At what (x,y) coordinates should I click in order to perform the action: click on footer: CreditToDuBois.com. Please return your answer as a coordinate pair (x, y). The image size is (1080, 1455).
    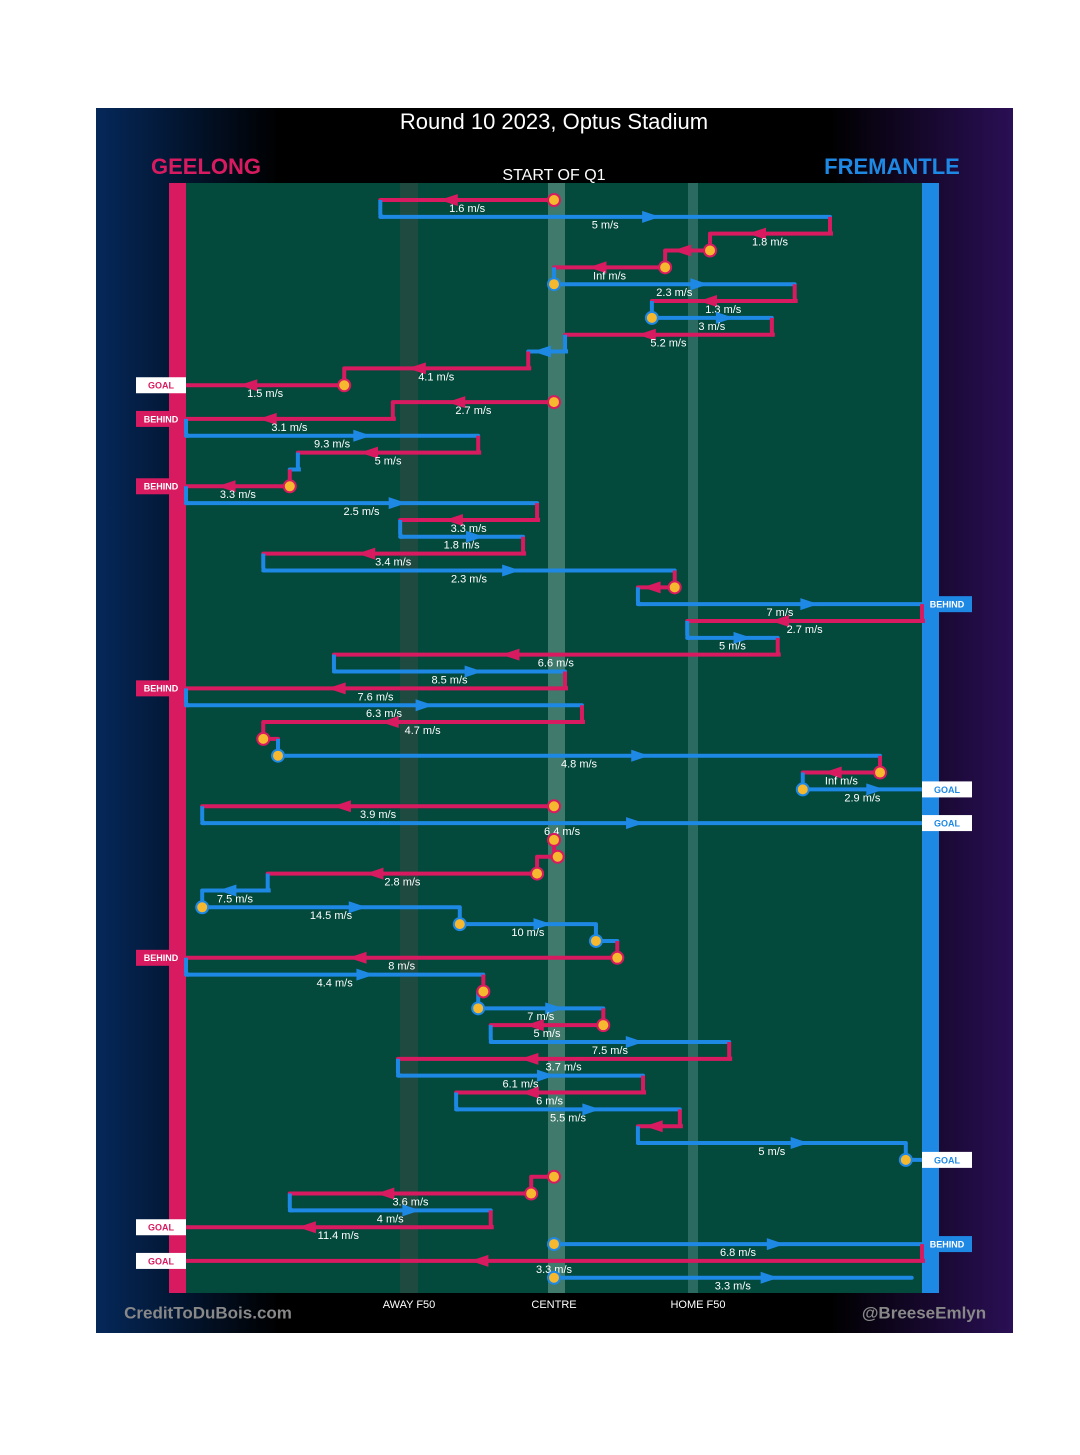
    Looking at the image, I should click on (208, 1312).